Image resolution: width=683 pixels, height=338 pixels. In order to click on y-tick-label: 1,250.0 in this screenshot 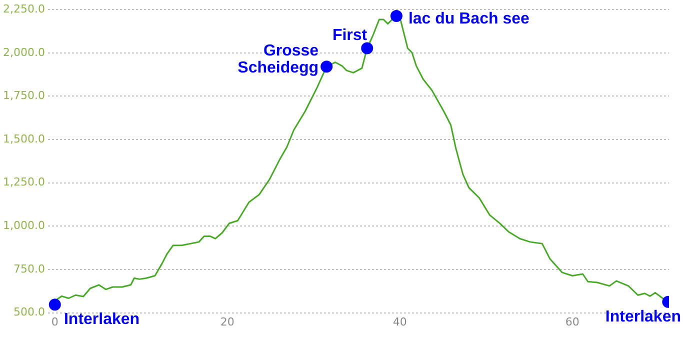, I will do `click(23, 182)`.